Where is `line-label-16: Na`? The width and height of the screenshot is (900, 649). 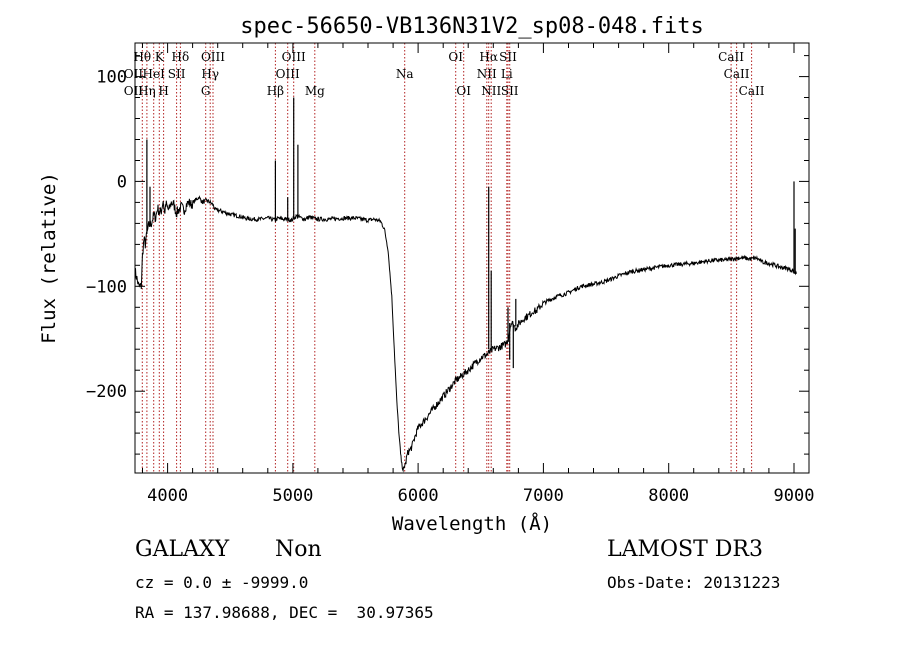
line-label-16: Na is located at coordinates (405, 74).